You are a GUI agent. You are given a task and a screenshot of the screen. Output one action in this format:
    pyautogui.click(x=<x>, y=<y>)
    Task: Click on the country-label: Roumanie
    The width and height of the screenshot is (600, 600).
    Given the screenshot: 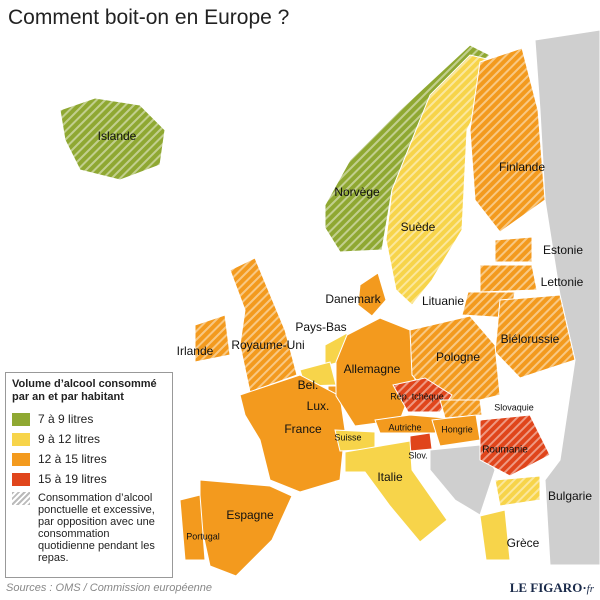 What is the action you would take?
    pyautogui.click(x=505, y=450)
    